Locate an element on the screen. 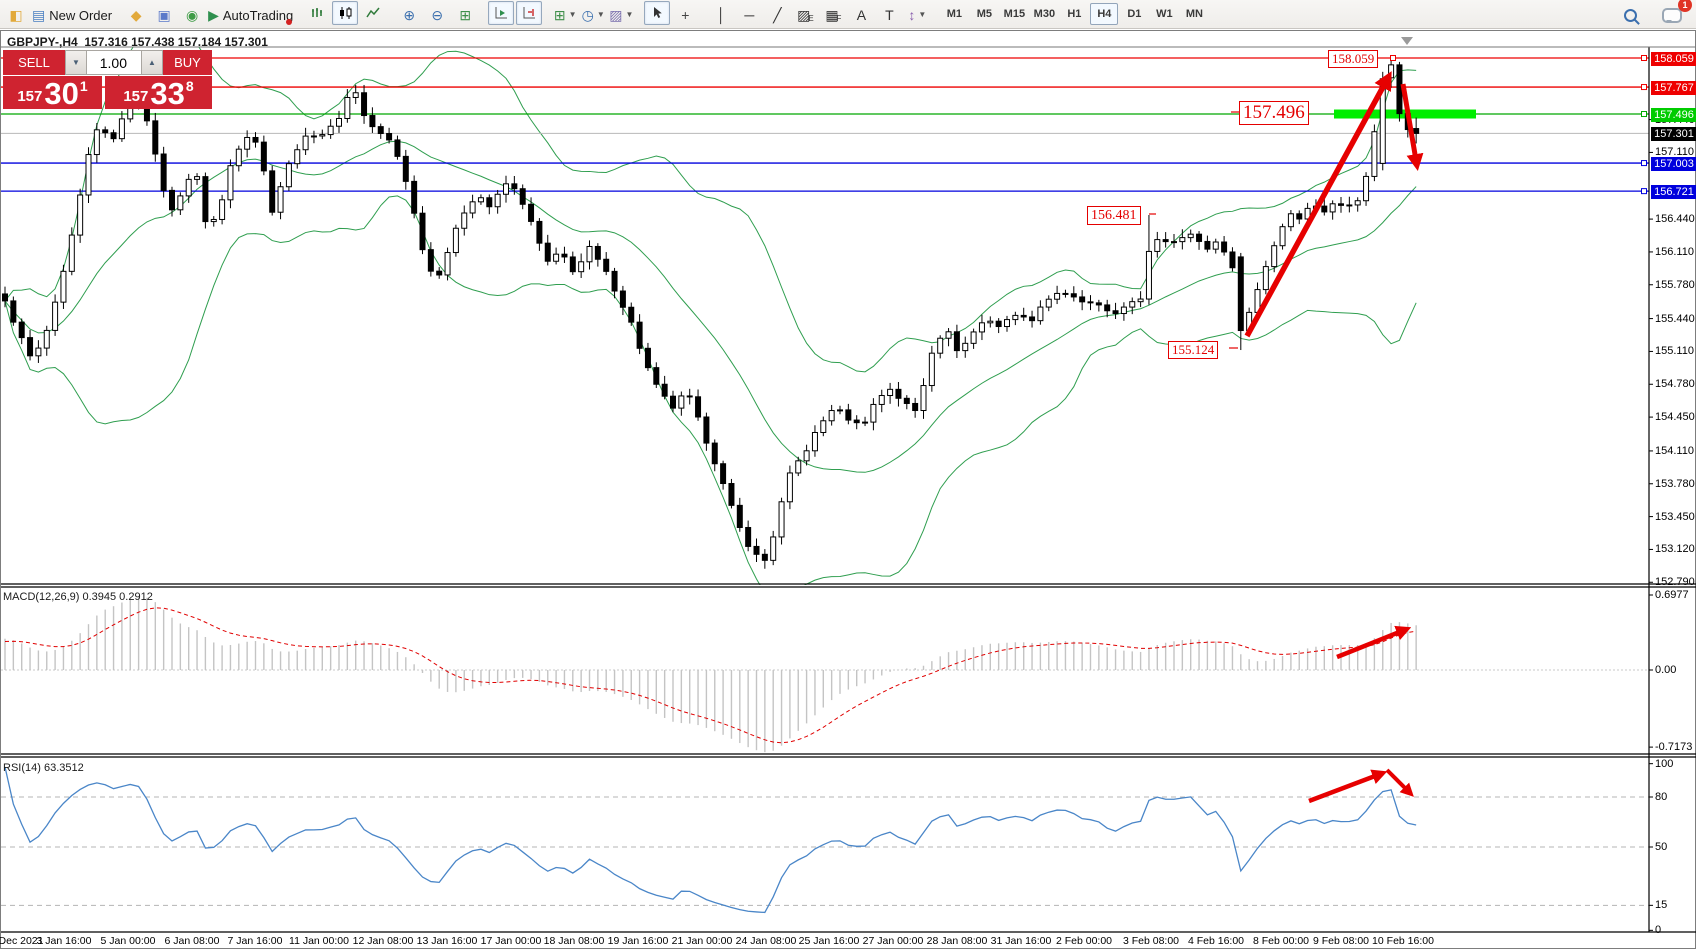 This screenshot has height=949, width=1696. rsi-scale-label: 50 is located at coordinates (1661, 847).